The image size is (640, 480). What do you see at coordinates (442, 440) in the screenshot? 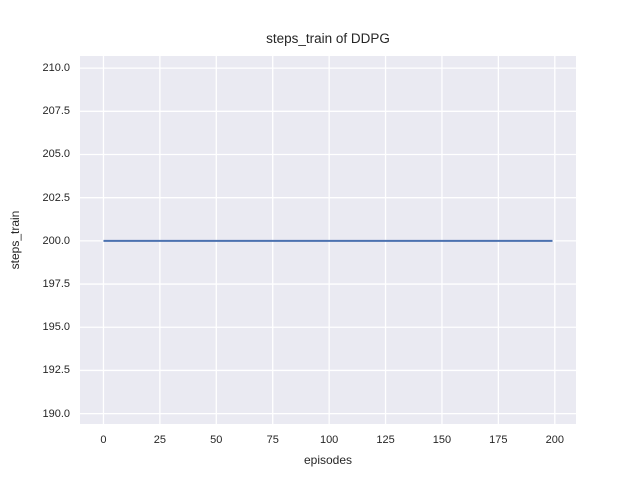
I see `x-tick-label: 150` at bounding box center [442, 440].